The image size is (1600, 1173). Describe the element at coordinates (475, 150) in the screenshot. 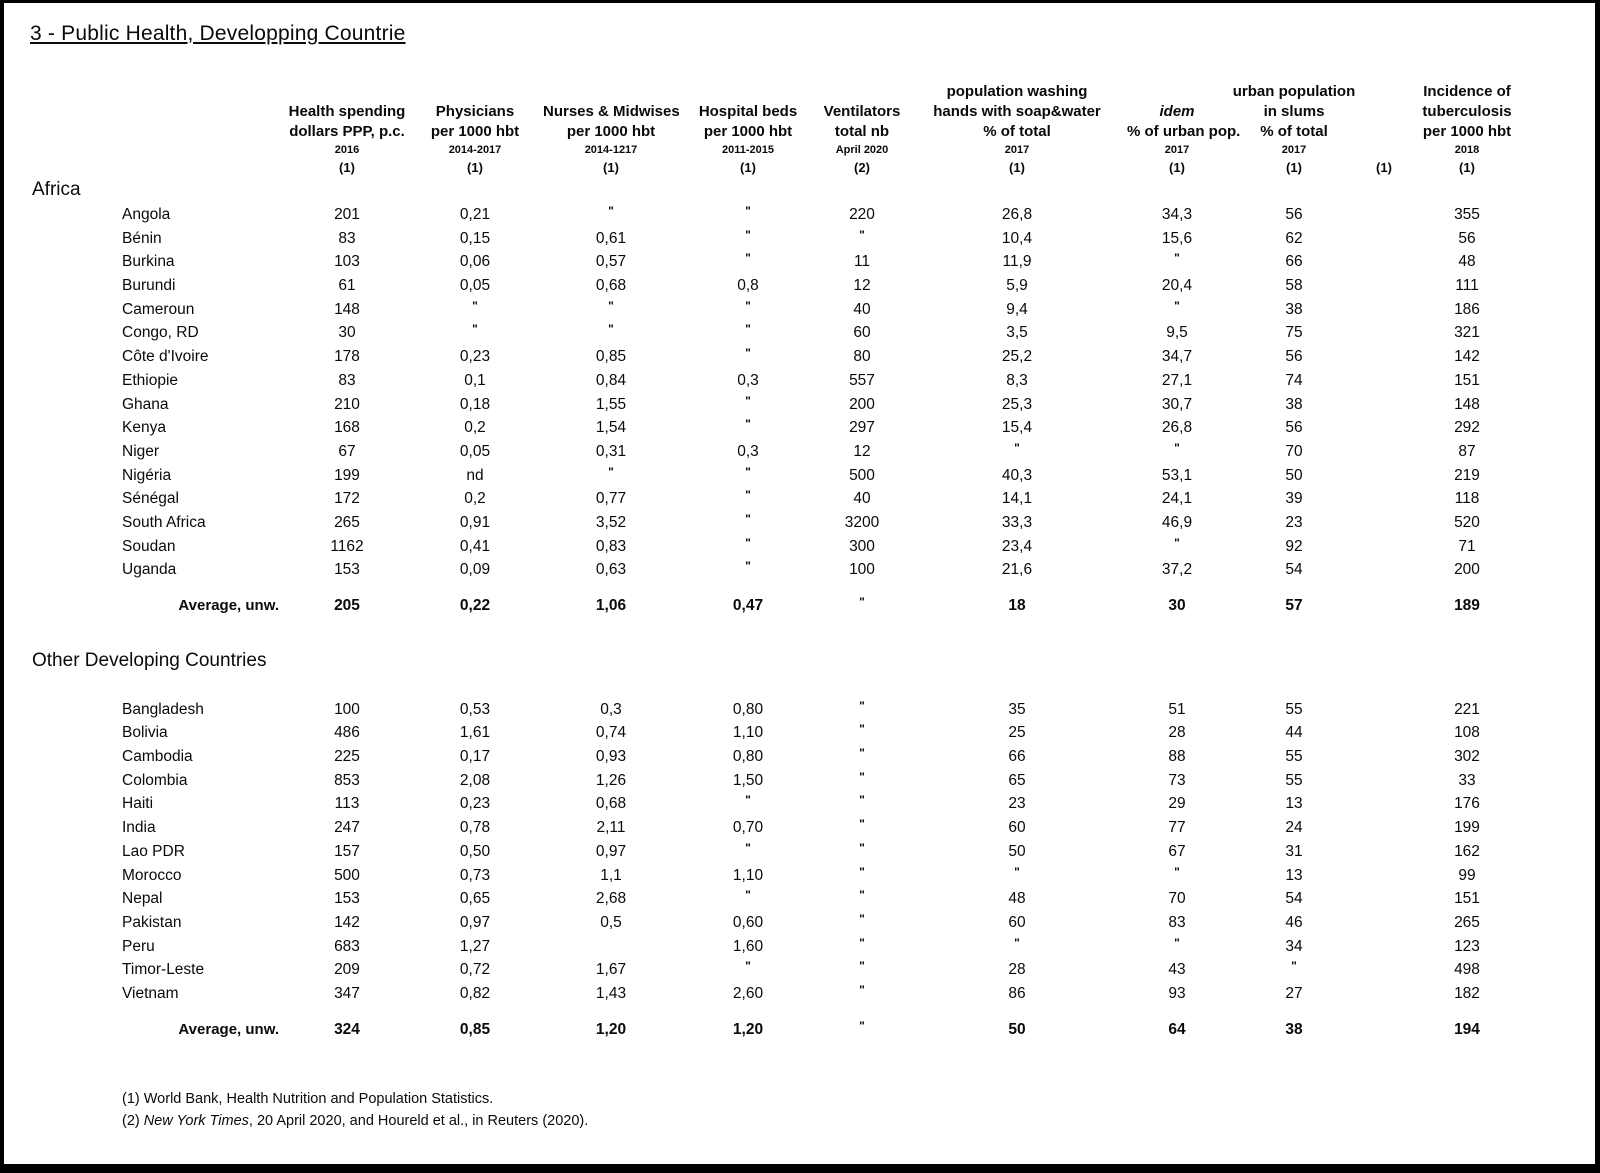

I see `column-period: 2014-2017` at that location.